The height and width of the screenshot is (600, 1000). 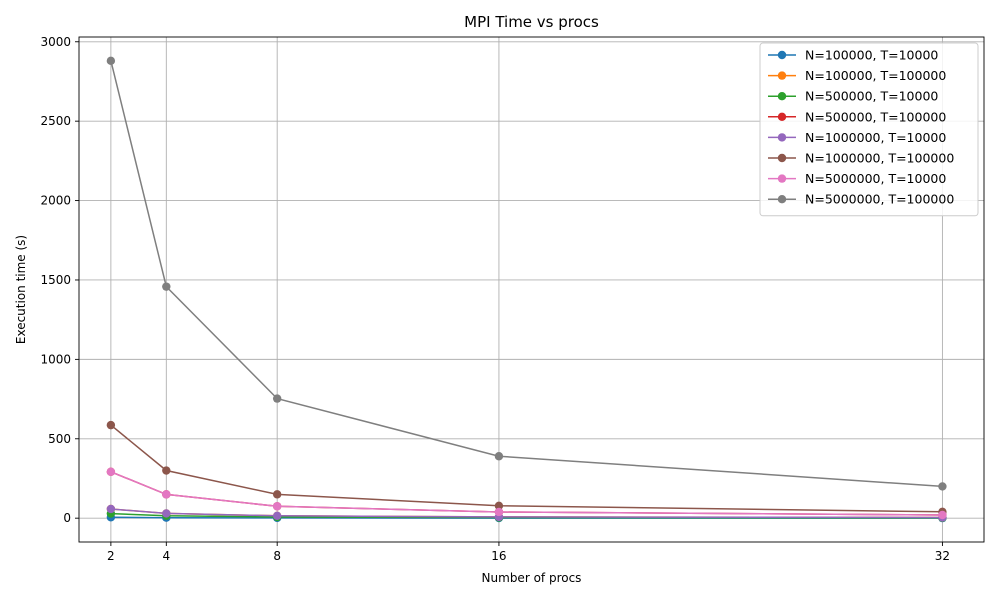 I want to click on legend-item: N=1000000, T=100000, so click(x=861, y=158).